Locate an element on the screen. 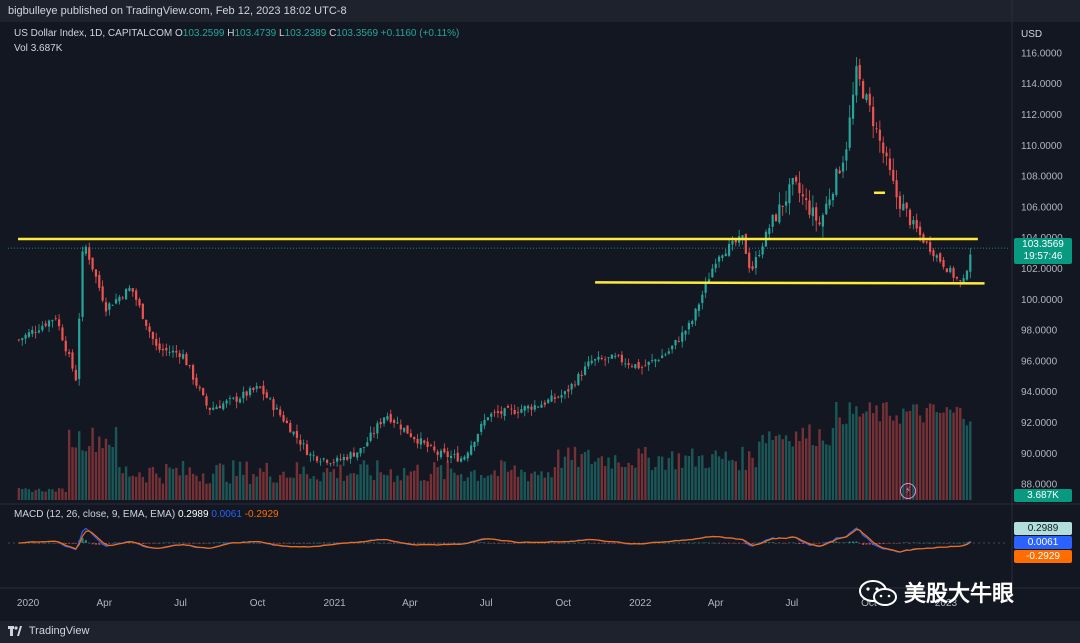 Image resolution: width=1080 pixels, height=643 pixels. volume-legend: Vol 3.687K is located at coordinates (38, 48).